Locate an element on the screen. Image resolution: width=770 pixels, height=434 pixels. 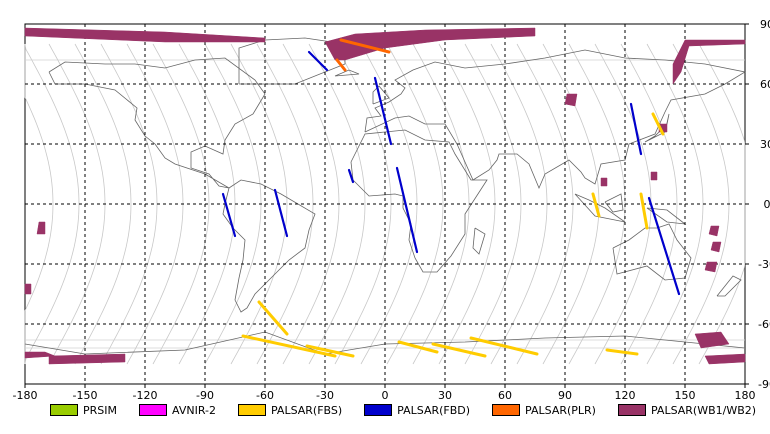
legend-item-palsar-wb1-wb2: PALSAR(WB1/WB2) is located at coordinates (687, 410).